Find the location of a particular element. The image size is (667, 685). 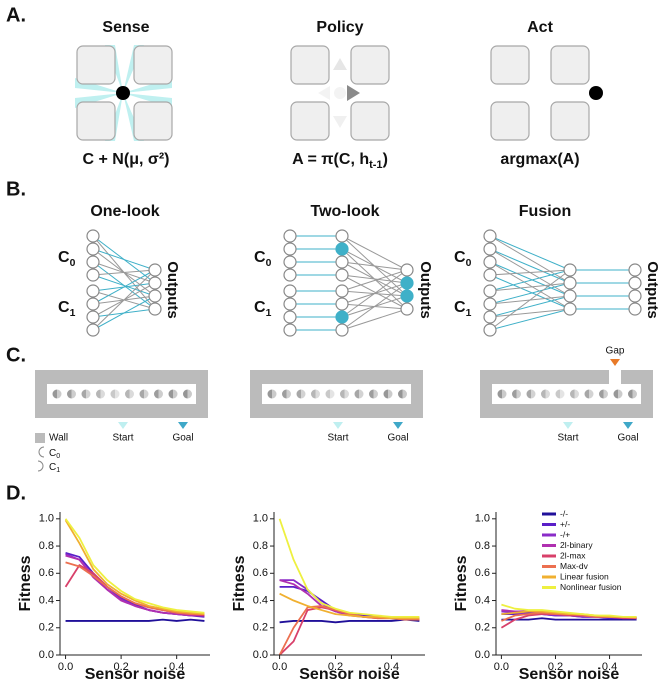

start-marker is located at coordinates (338, 425).